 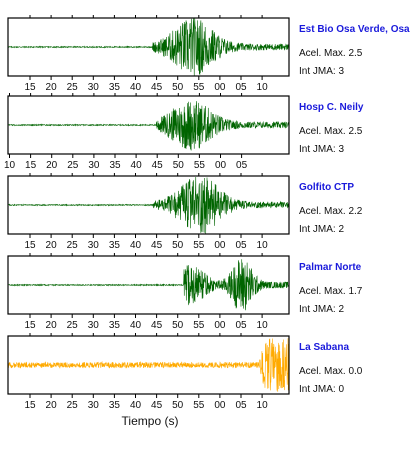 I want to click on accel-value: 2.2, so click(x=355, y=211).